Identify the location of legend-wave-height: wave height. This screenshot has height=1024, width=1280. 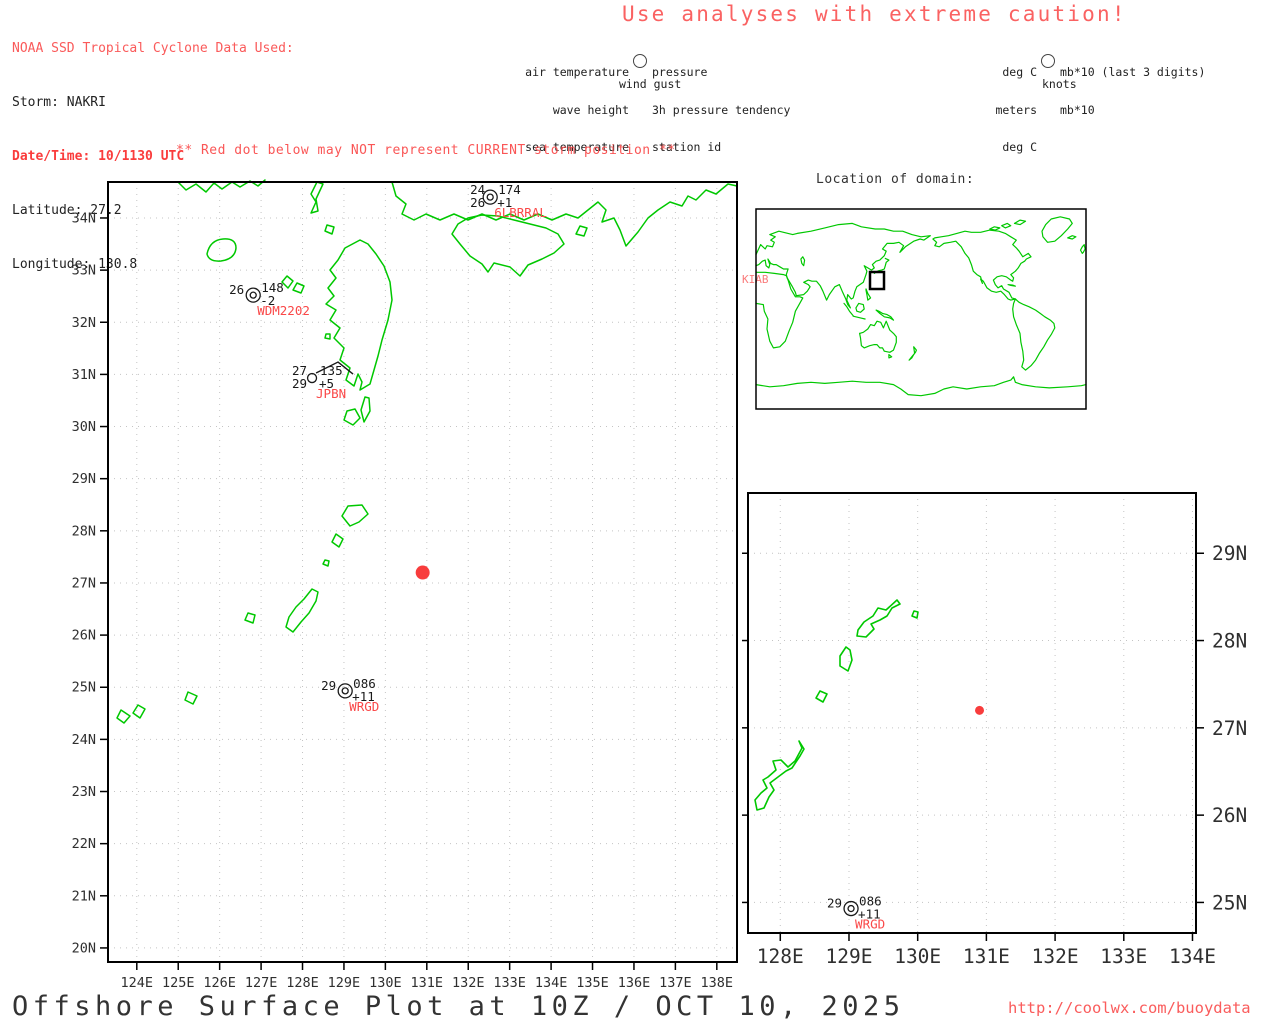
(590, 109).